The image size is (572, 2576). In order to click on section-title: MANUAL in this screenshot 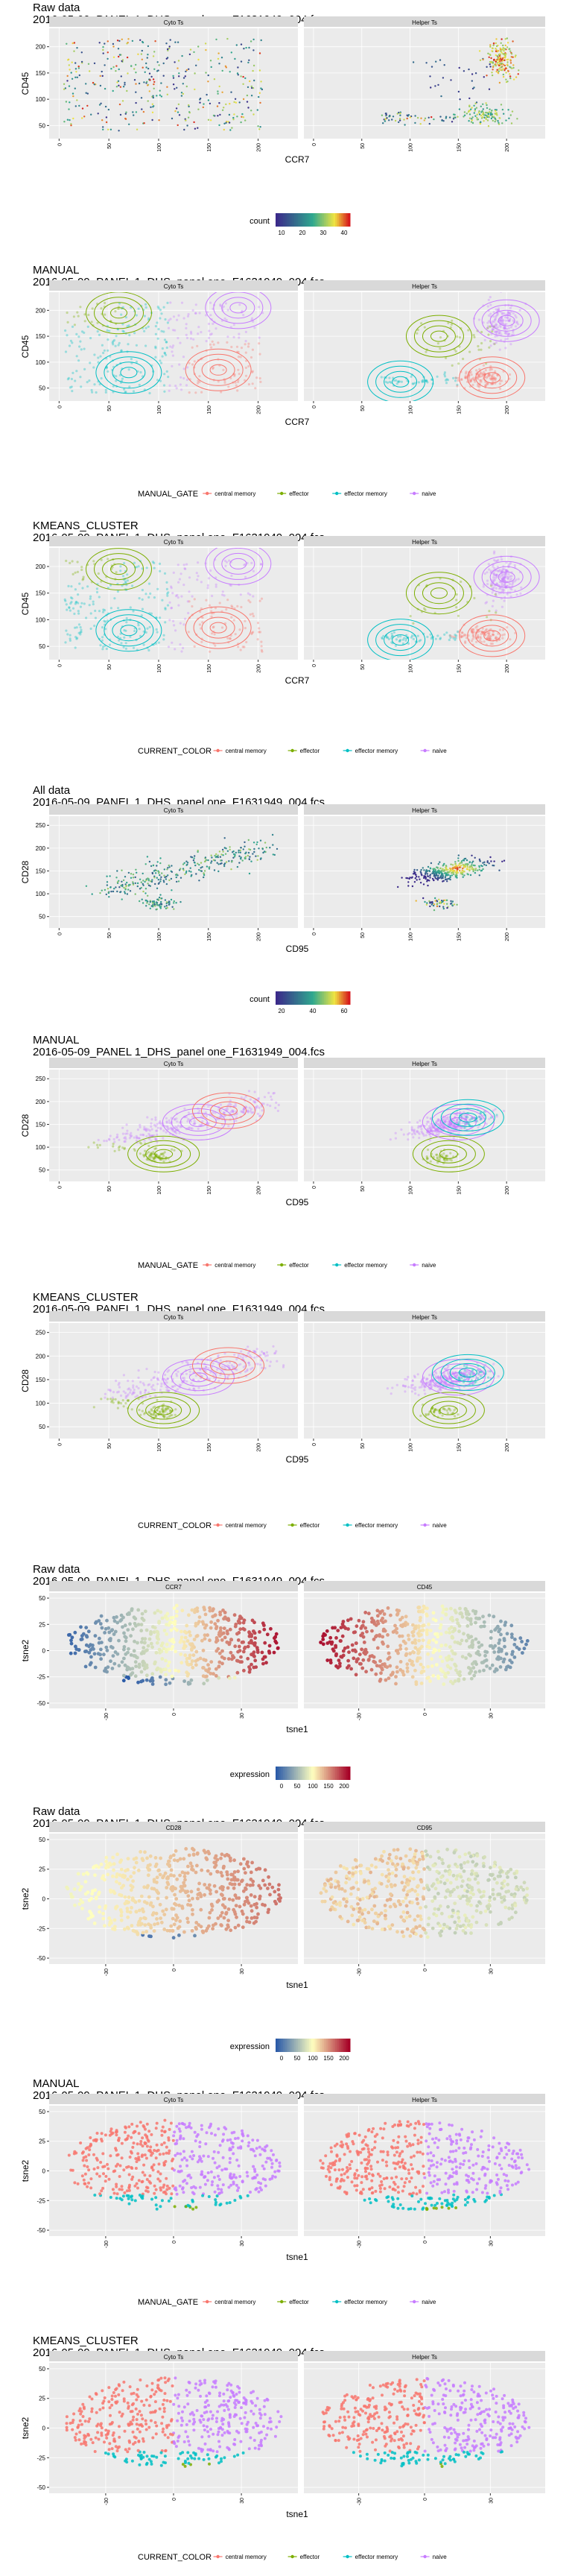, I will do `click(56, 1040)`.